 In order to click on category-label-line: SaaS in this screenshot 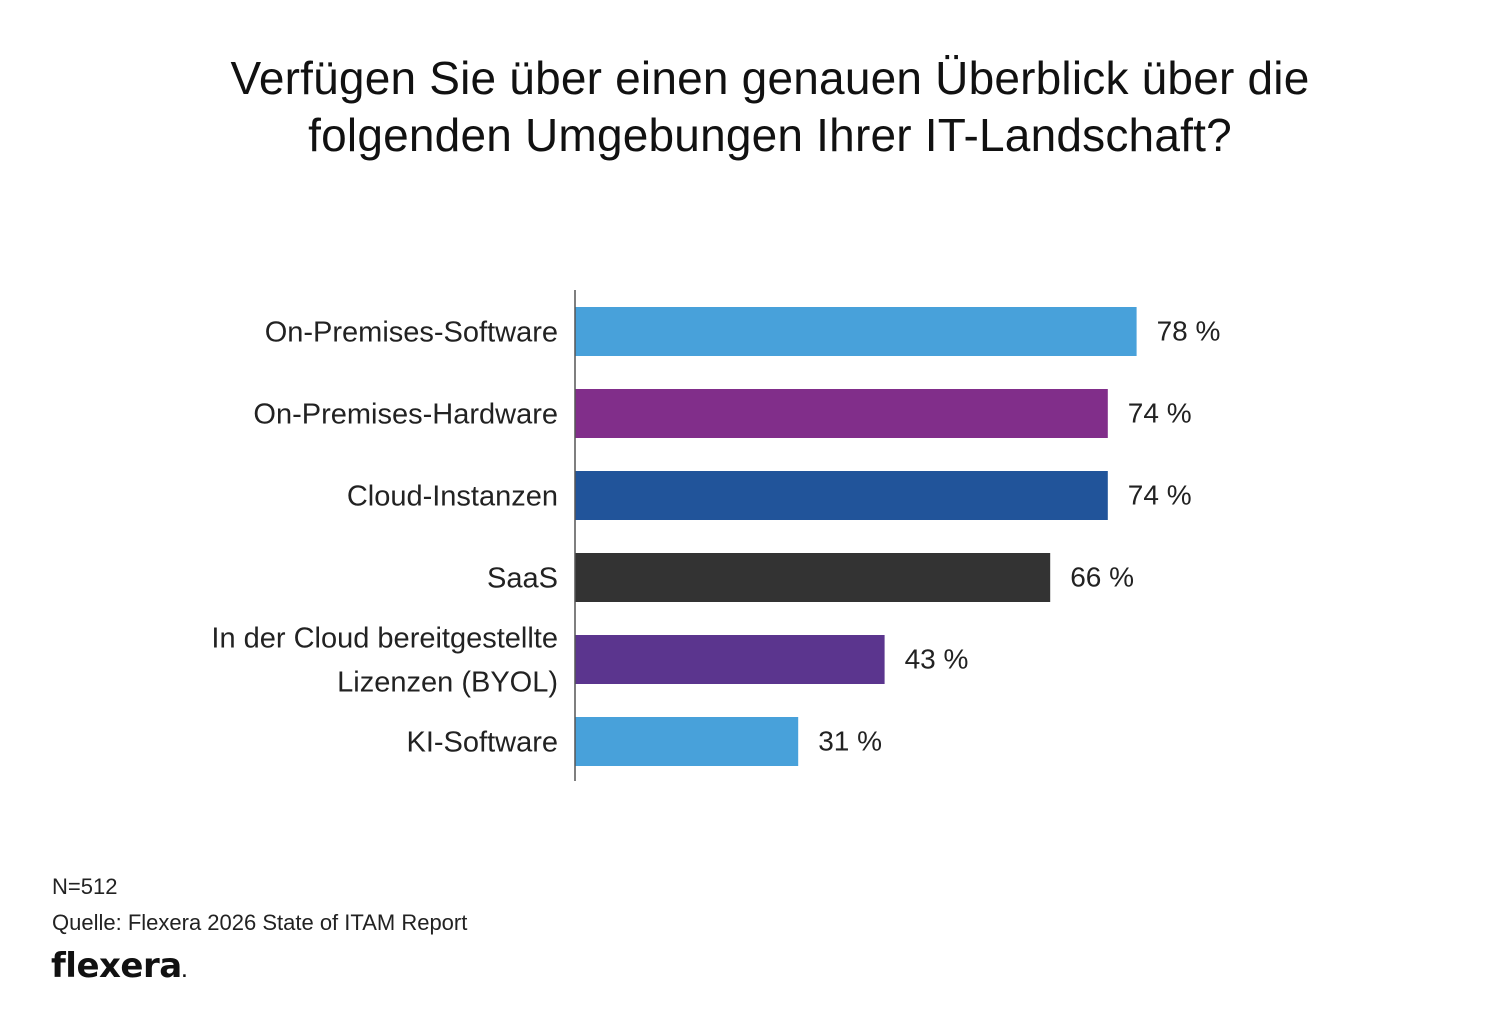, I will do `click(522, 579)`.